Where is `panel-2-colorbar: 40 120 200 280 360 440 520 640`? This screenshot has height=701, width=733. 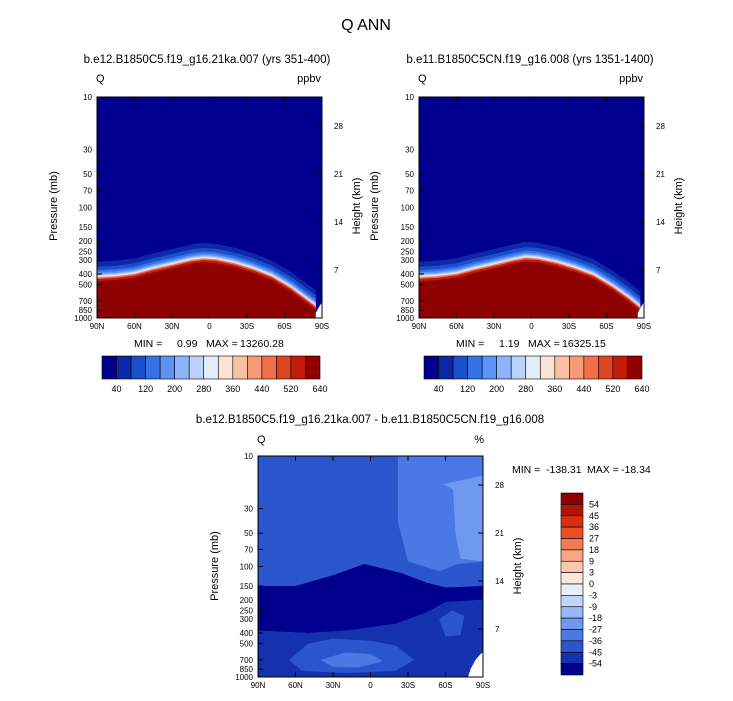
panel-2-colorbar: 40 120 200 280 360 440 520 640 is located at coordinates (536, 374).